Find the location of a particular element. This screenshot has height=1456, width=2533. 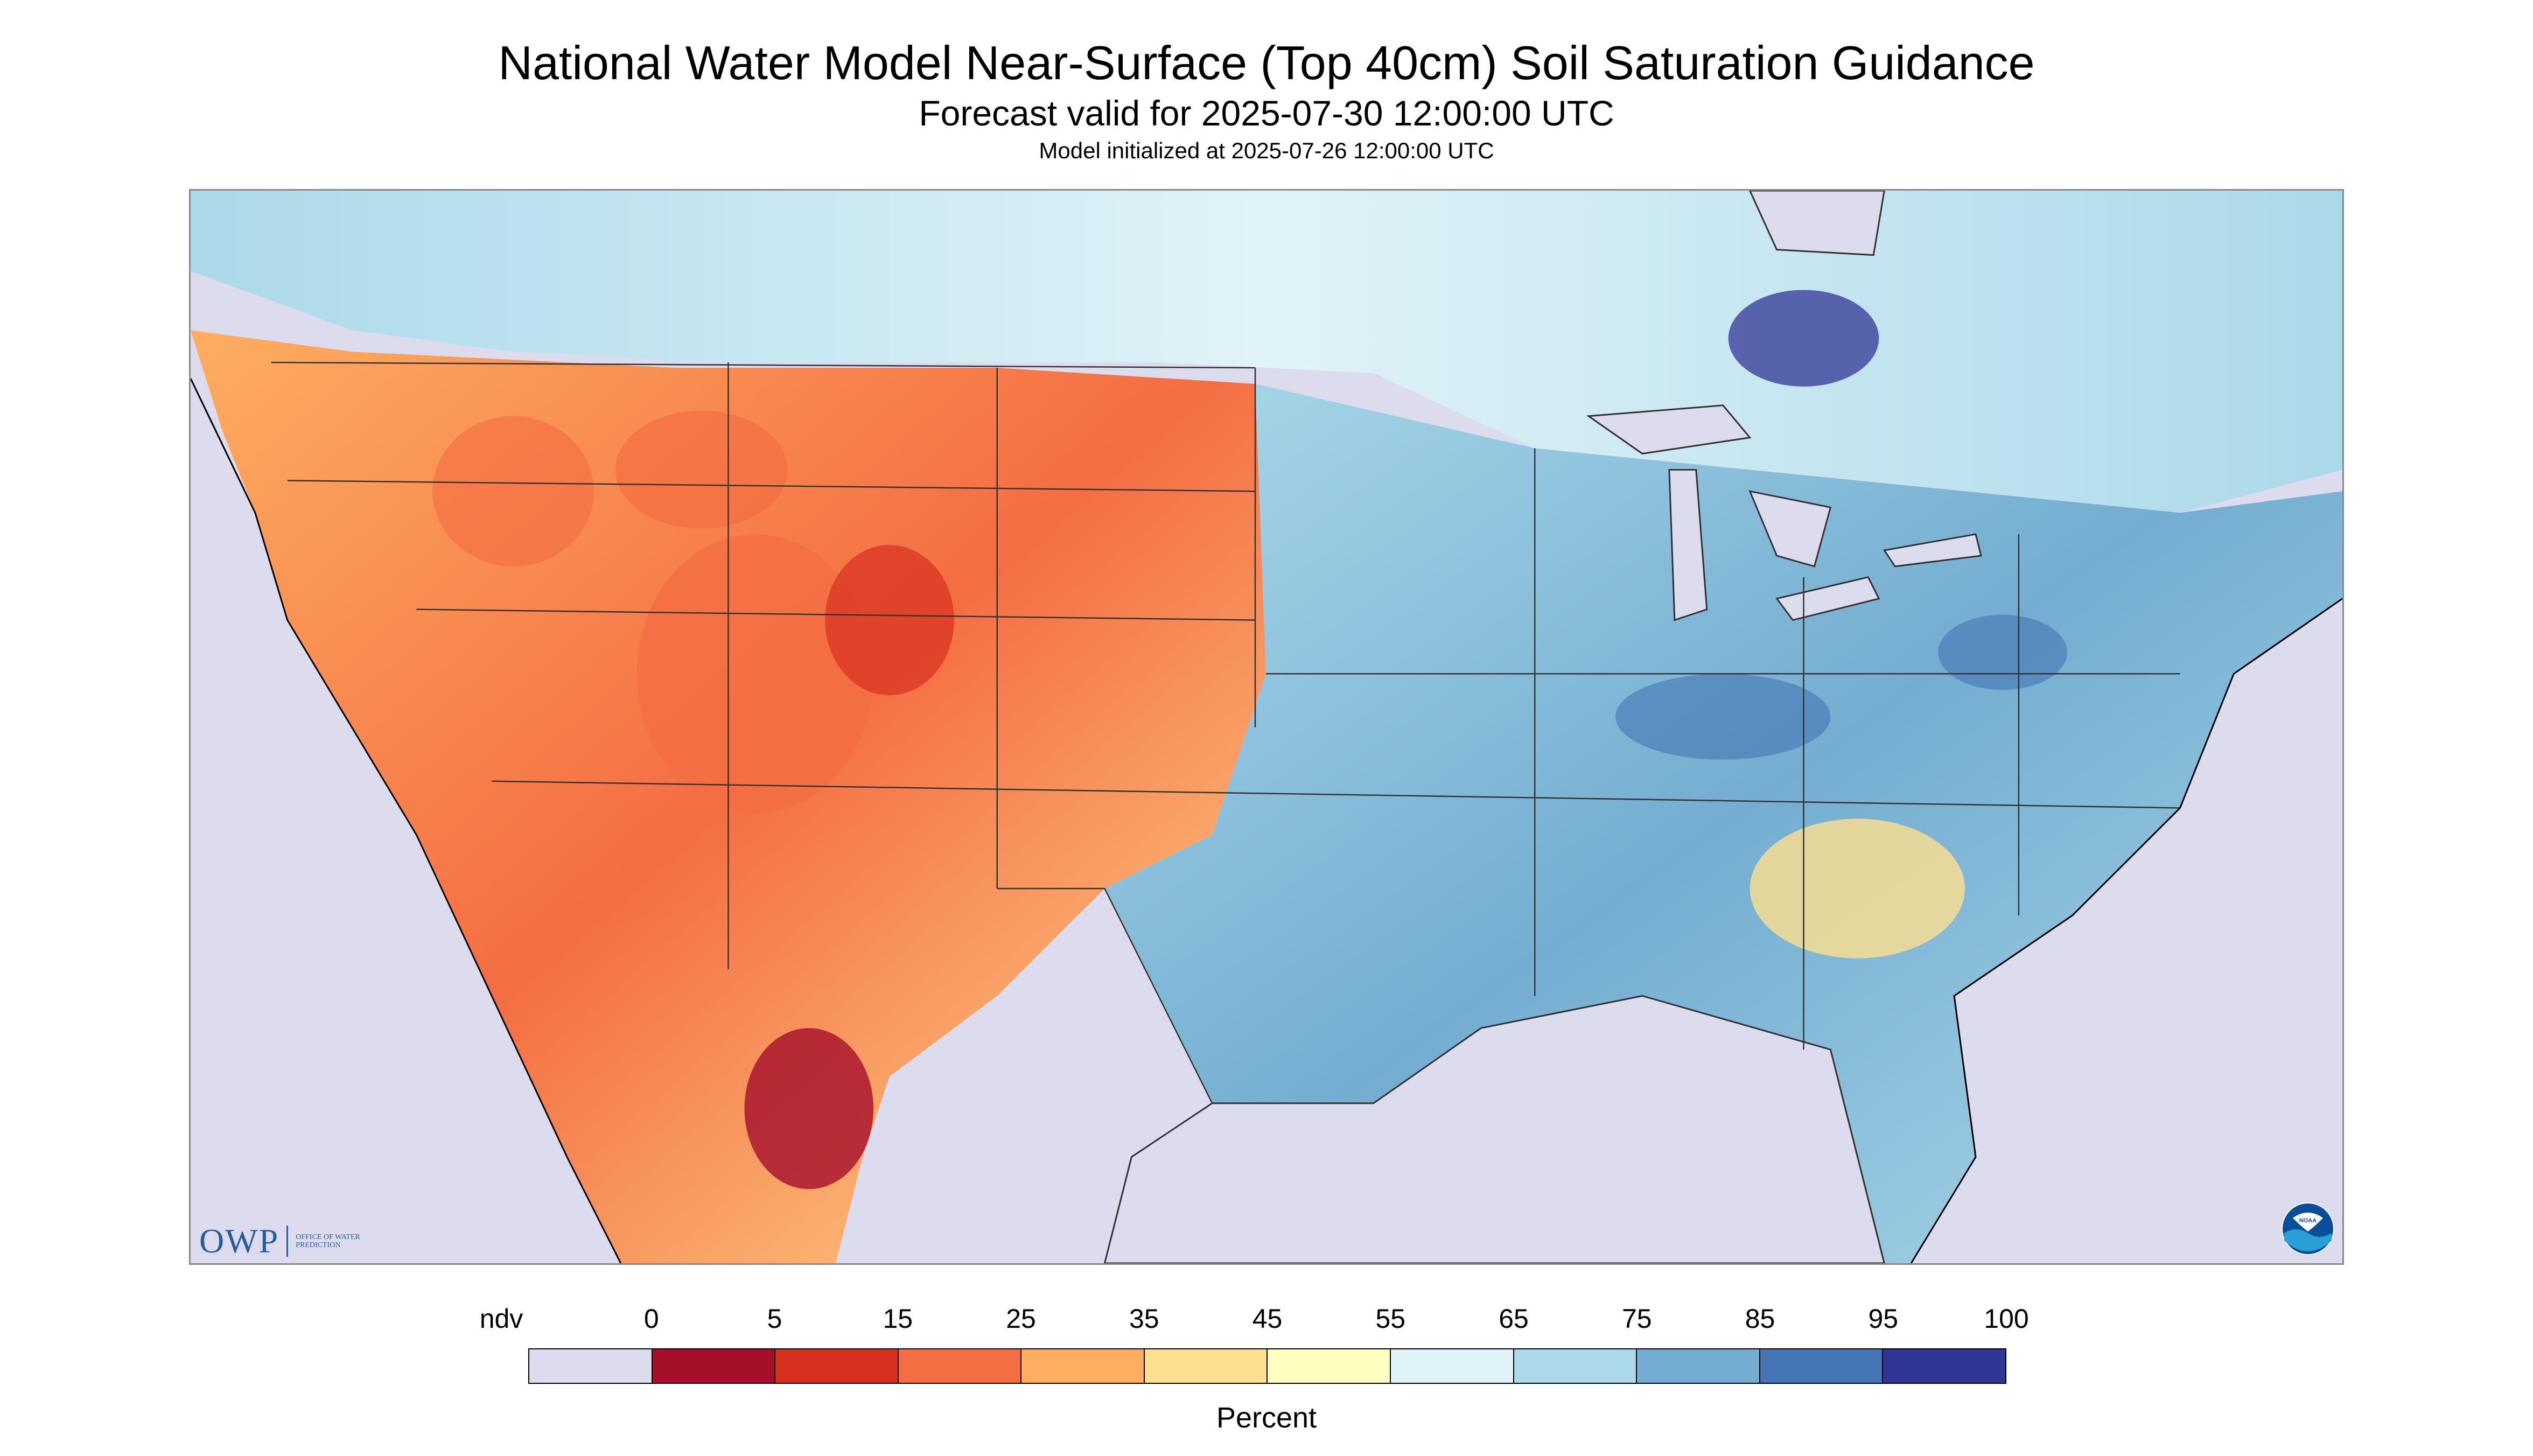

colorbar-tick-label: 45 is located at coordinates (1267, 1319).